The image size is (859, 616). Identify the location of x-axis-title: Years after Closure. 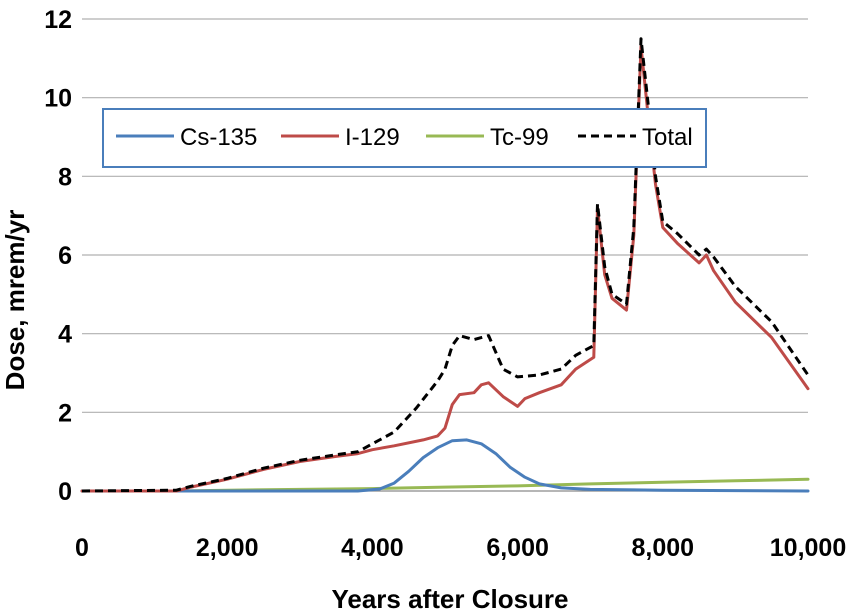
(449, 599).